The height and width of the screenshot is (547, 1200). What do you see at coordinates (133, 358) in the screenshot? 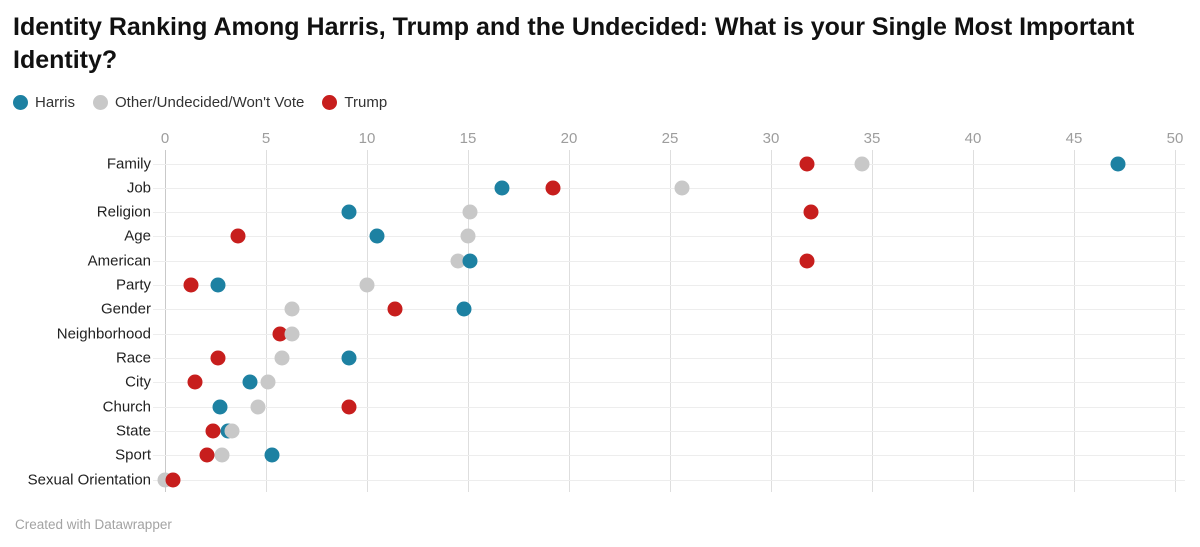
I see `category-label: Race` at bounding box center [133, 358].